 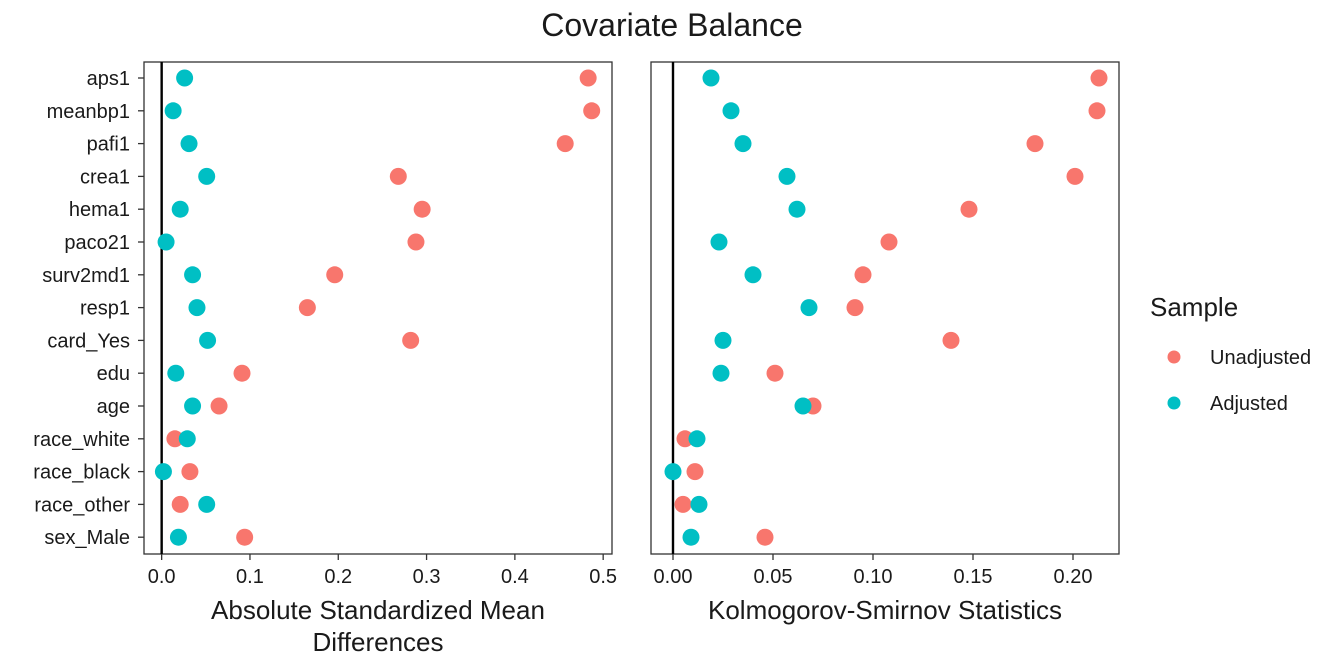 What do you see at coordinates (105, 177) in the screenshot?
I see `y-tick-label: crea1` at bounding box center [105, 177].